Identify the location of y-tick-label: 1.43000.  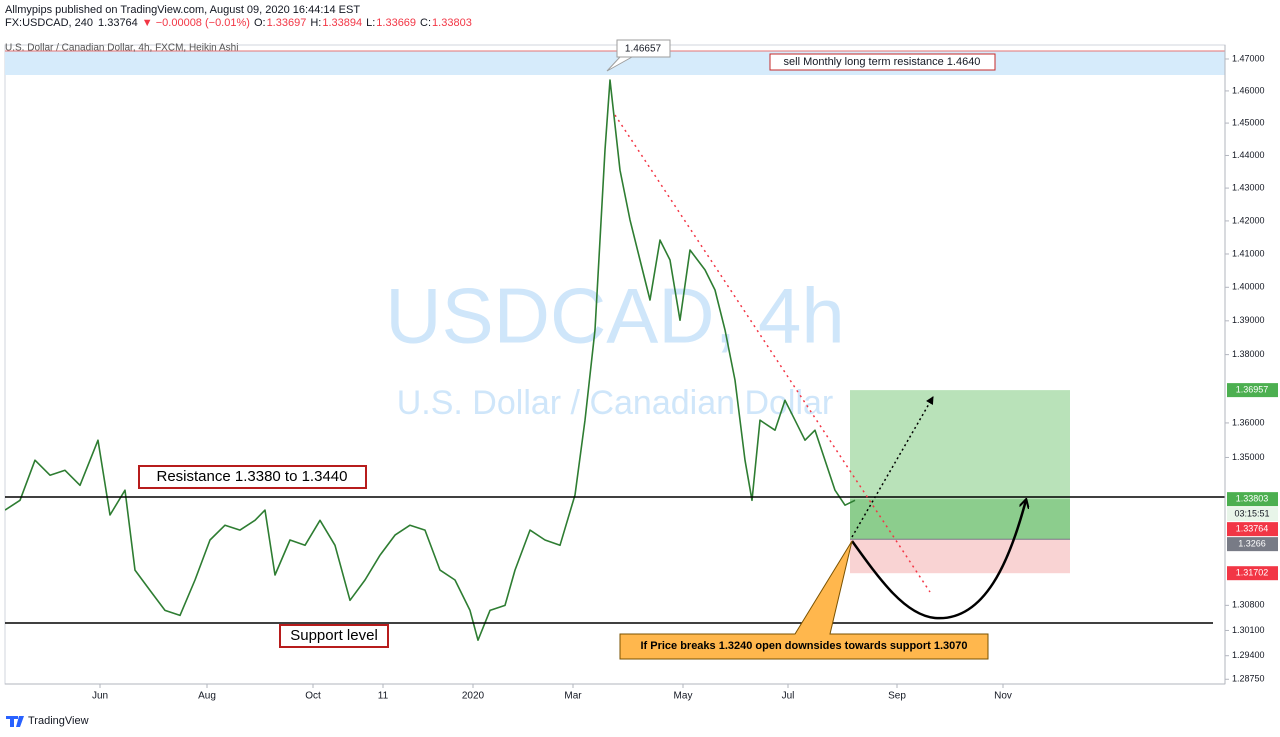
(1248, 187).